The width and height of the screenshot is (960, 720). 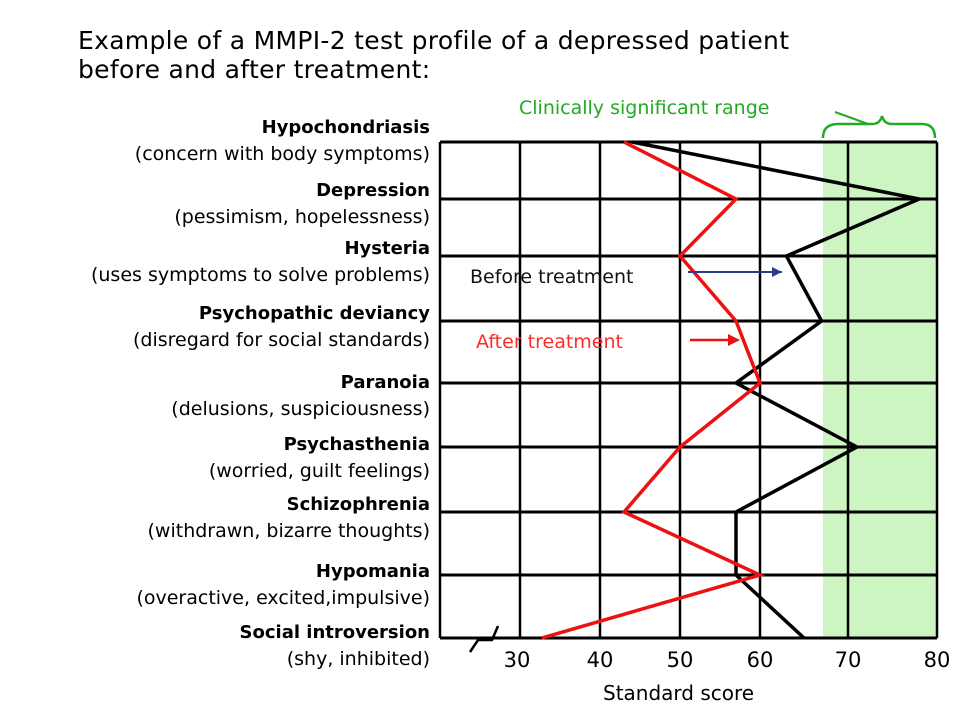 What do you see at coordinates (600, 660) in the screenshot?
I see `x-tick-label: 40` at bounding box center [600, 660].